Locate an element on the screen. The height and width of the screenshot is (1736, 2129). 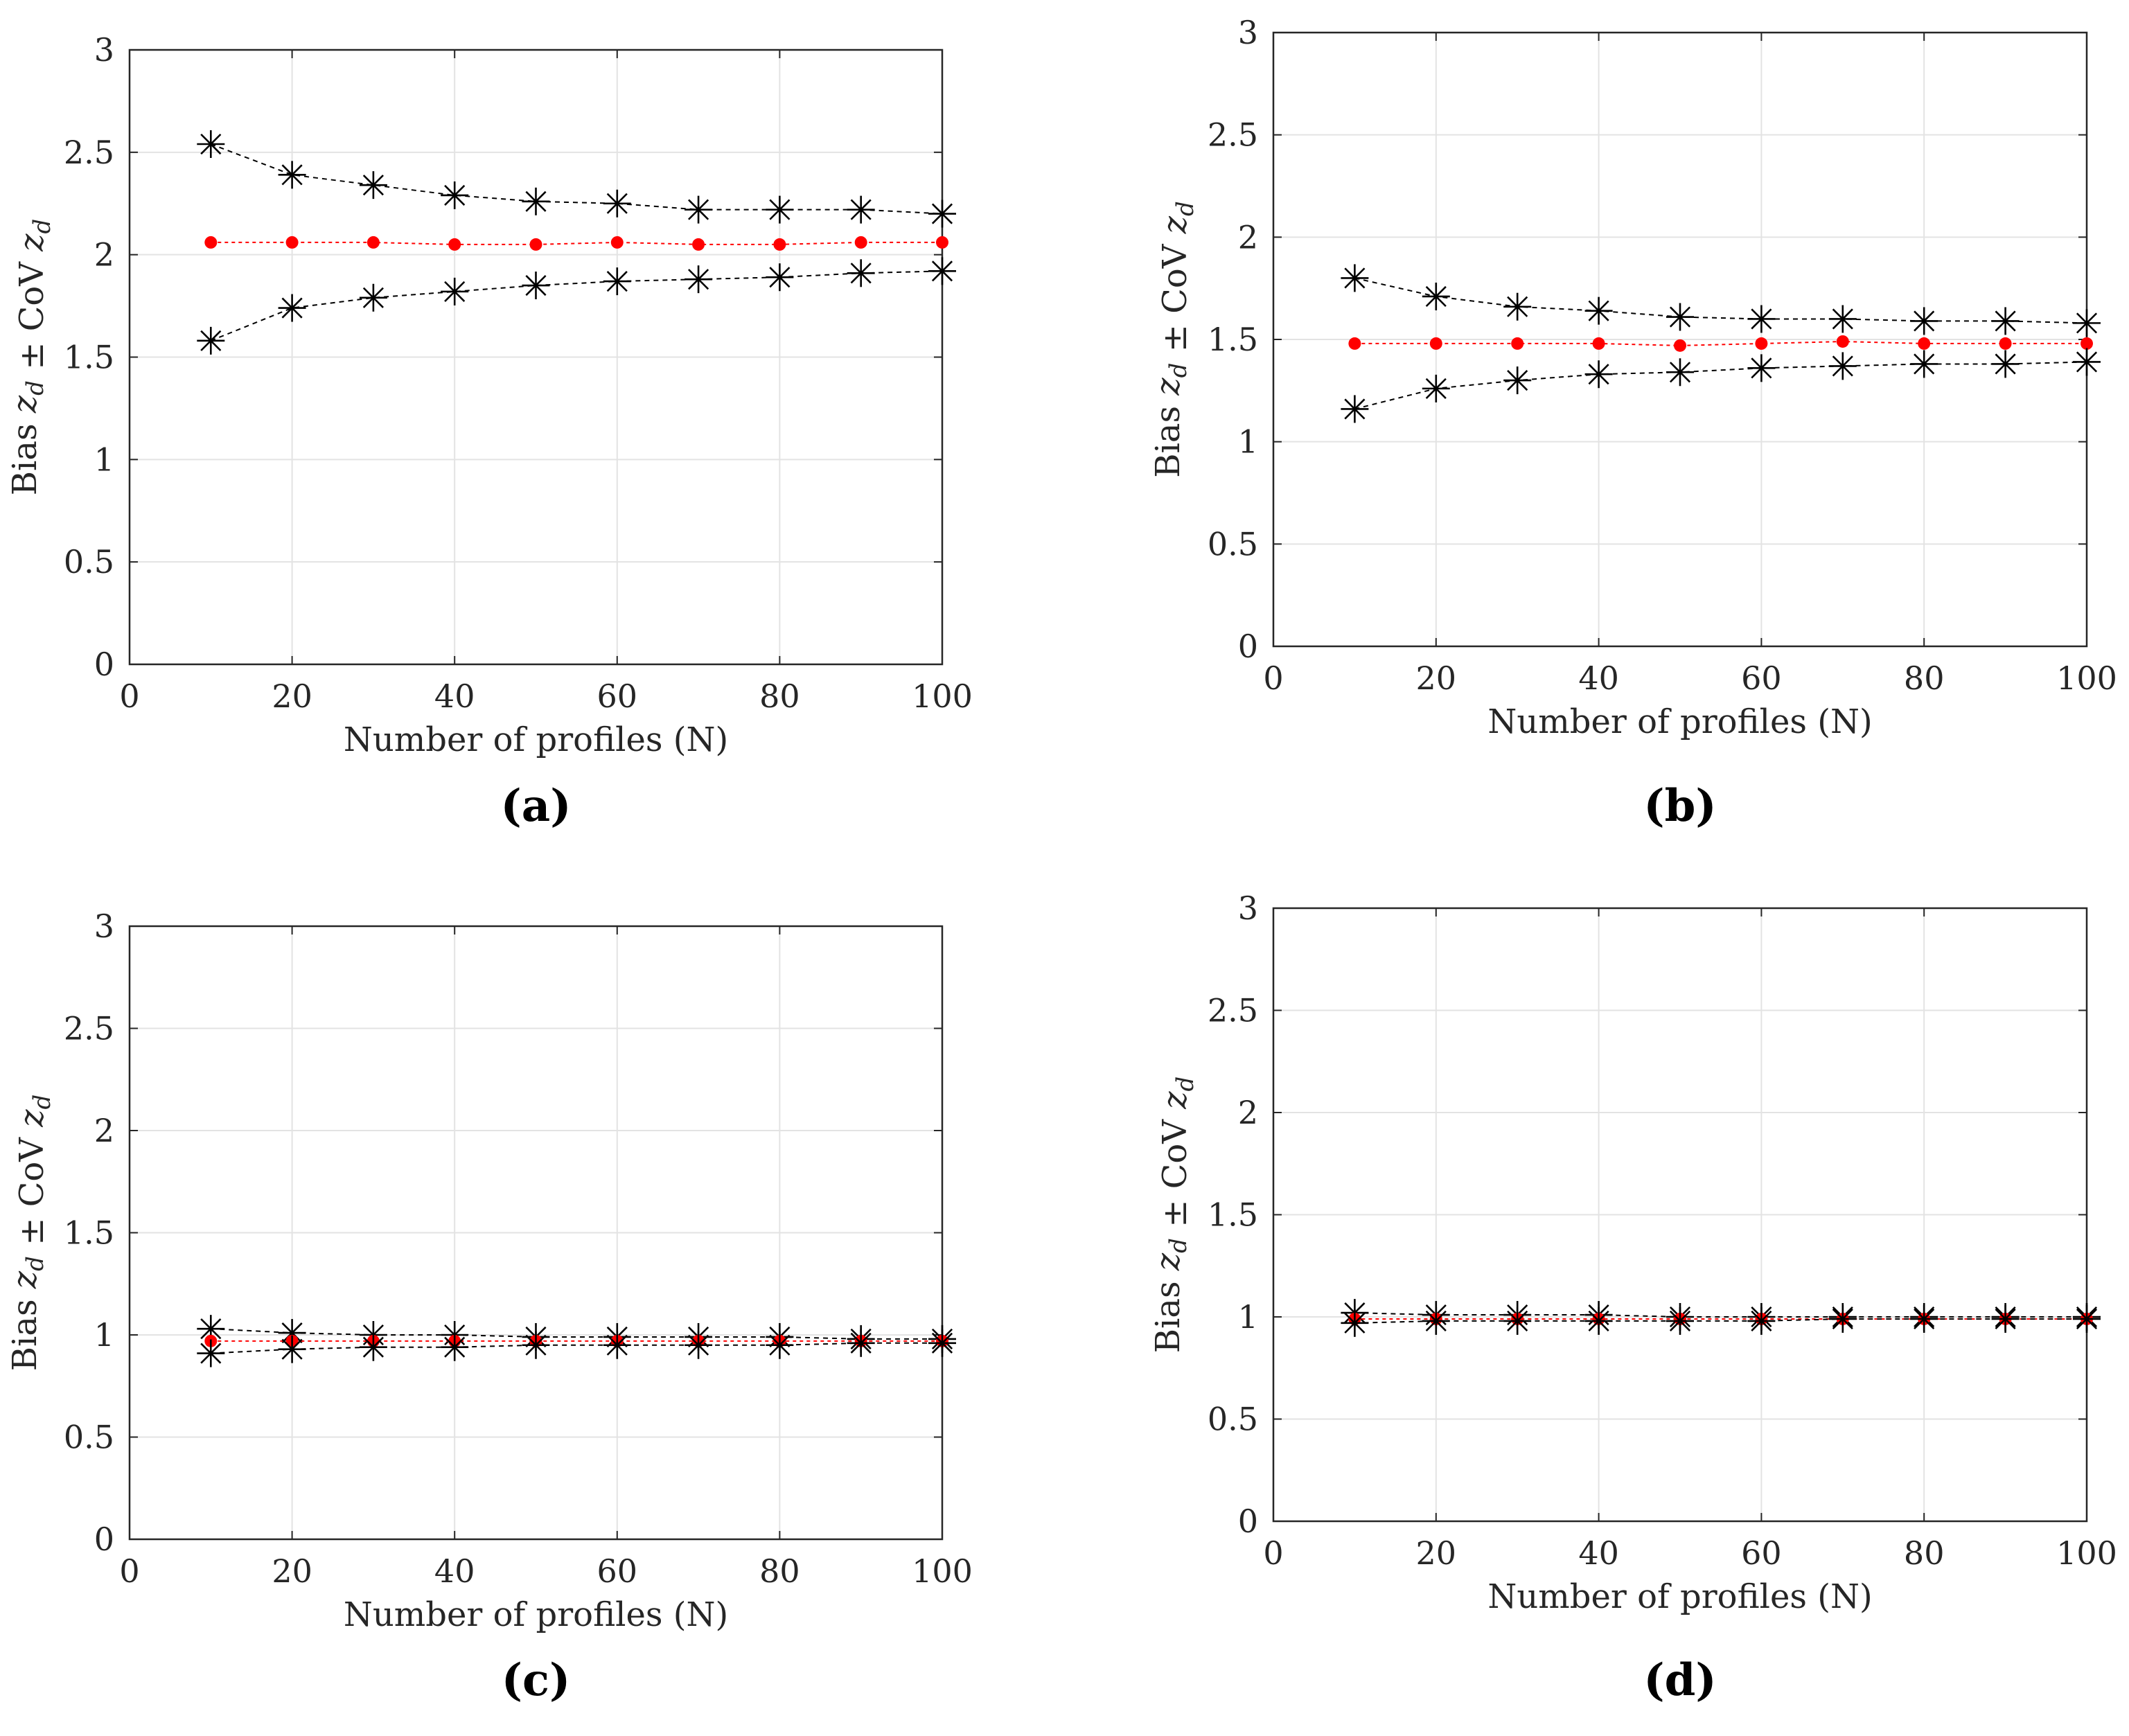
series-bias is located at coordinates (1720, 344).